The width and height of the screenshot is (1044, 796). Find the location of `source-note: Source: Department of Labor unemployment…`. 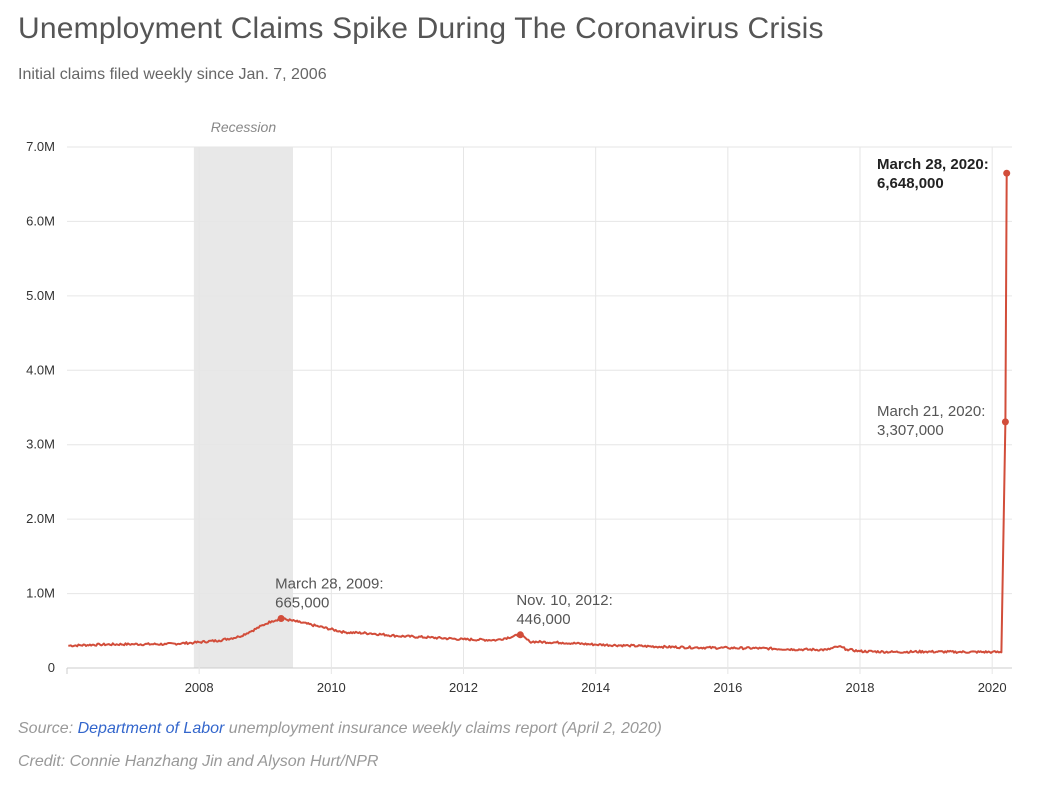

source-note: Source: Department of Labor unemployment… is located at coordinates (340, 729).